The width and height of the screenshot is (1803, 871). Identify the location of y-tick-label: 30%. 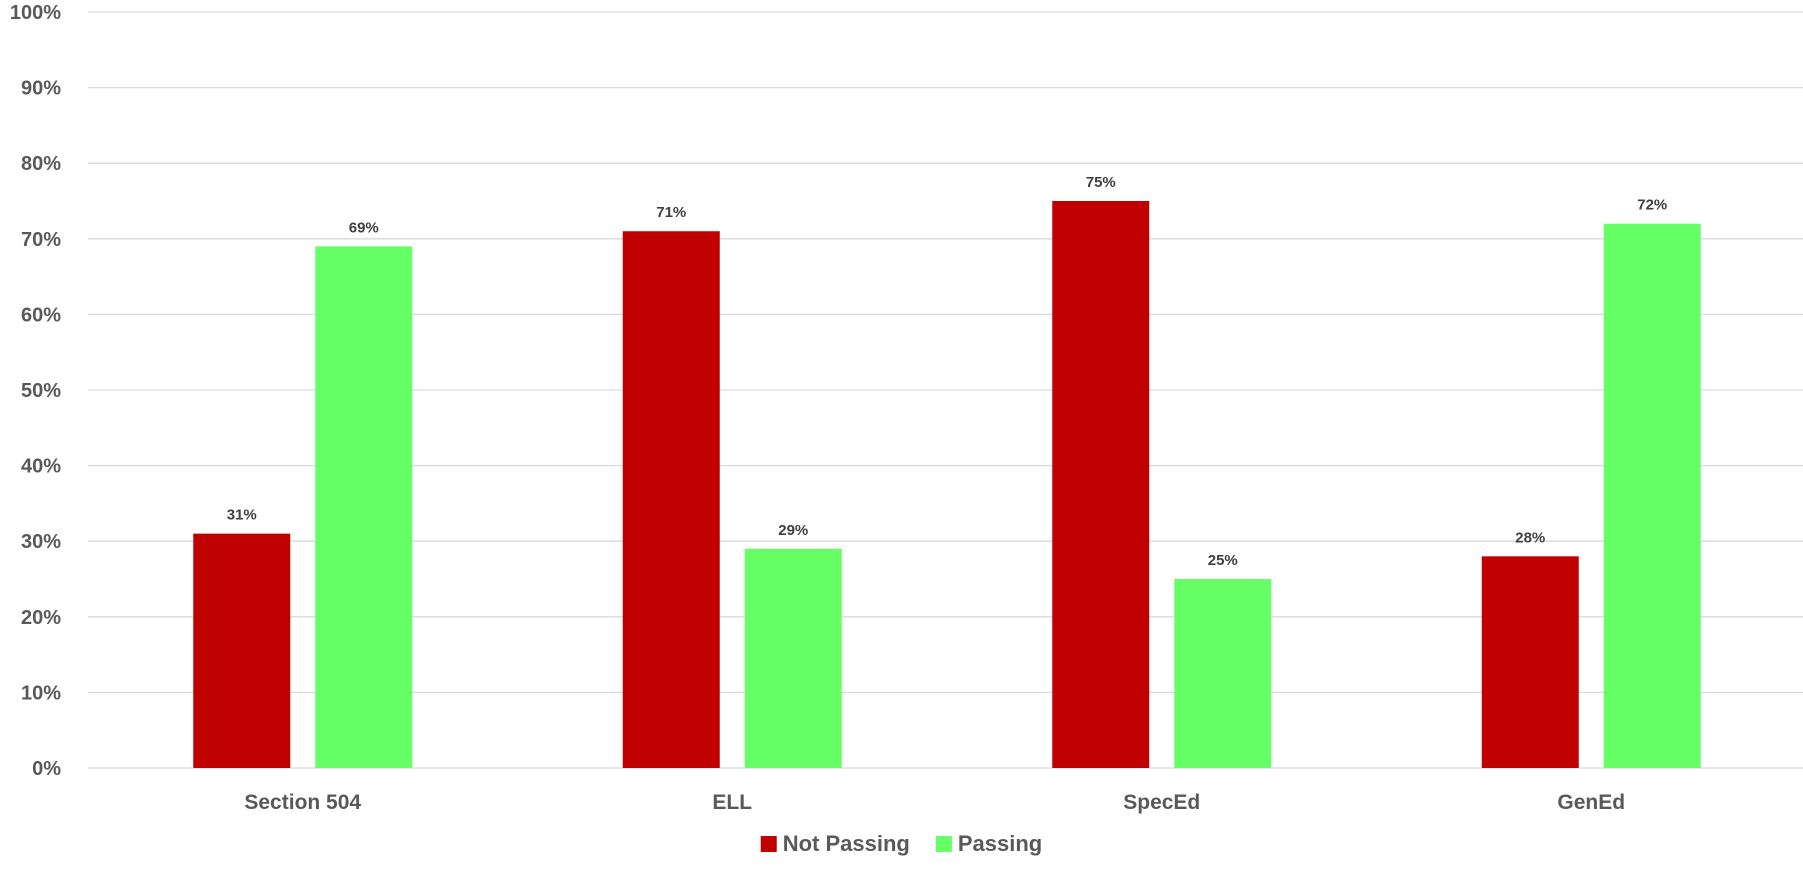
(41, 542).